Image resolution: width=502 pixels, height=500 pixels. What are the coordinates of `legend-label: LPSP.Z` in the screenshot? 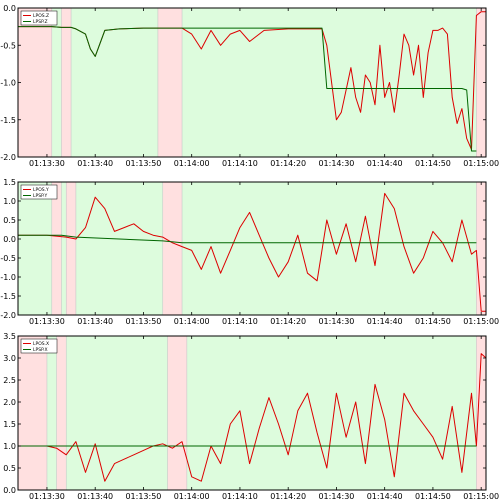 It's located at (40, 22).